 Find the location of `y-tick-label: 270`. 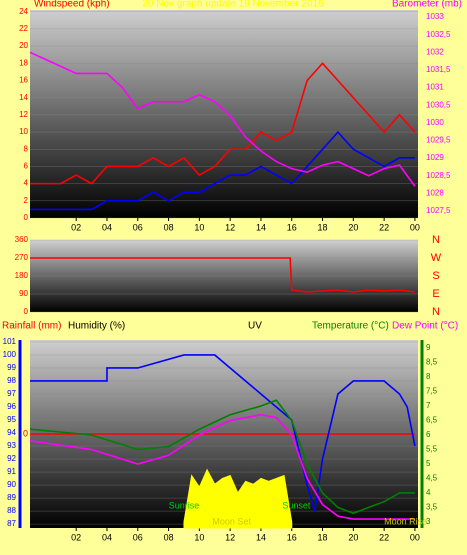

y-tick-label: 270 is located at coordinates (22, 257).